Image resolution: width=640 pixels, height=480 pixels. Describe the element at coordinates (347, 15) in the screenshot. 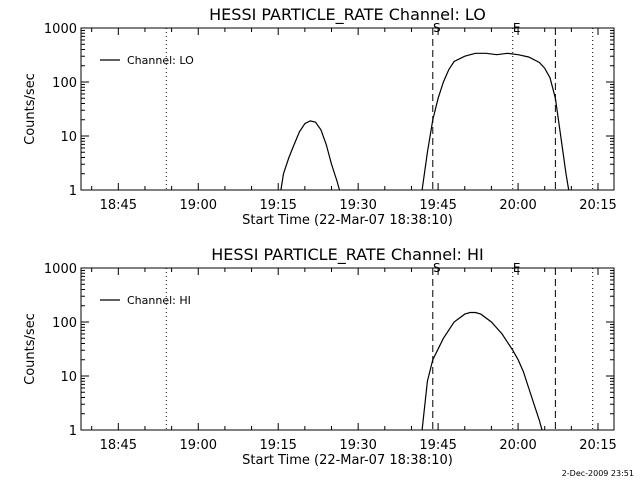

I see `chart-title: HESSI PARTICLE_RATE Channel: LO` at that location.